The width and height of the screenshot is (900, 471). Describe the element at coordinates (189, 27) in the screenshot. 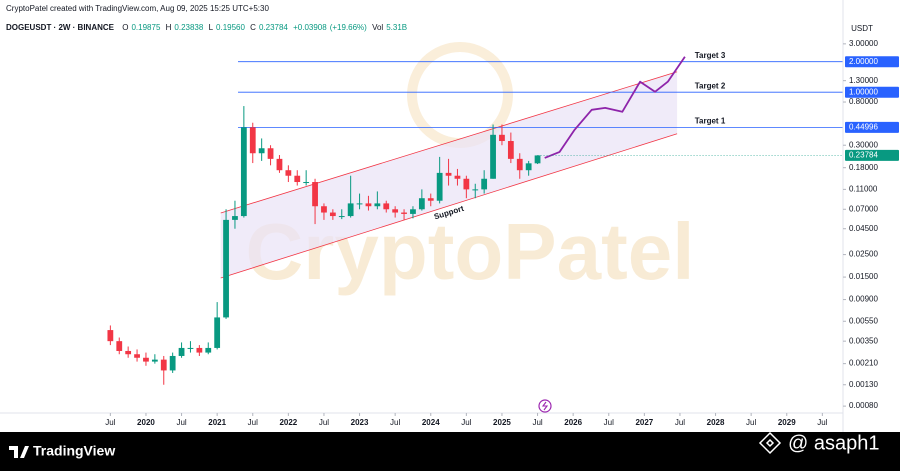

I see `legend-value: 0.23838` at that location.